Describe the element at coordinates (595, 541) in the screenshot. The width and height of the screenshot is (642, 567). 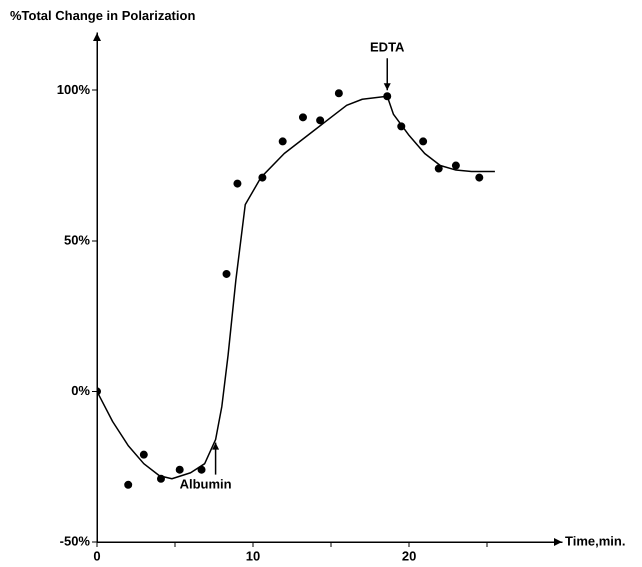
I see `x-axis-title: Time,min.` at that location.